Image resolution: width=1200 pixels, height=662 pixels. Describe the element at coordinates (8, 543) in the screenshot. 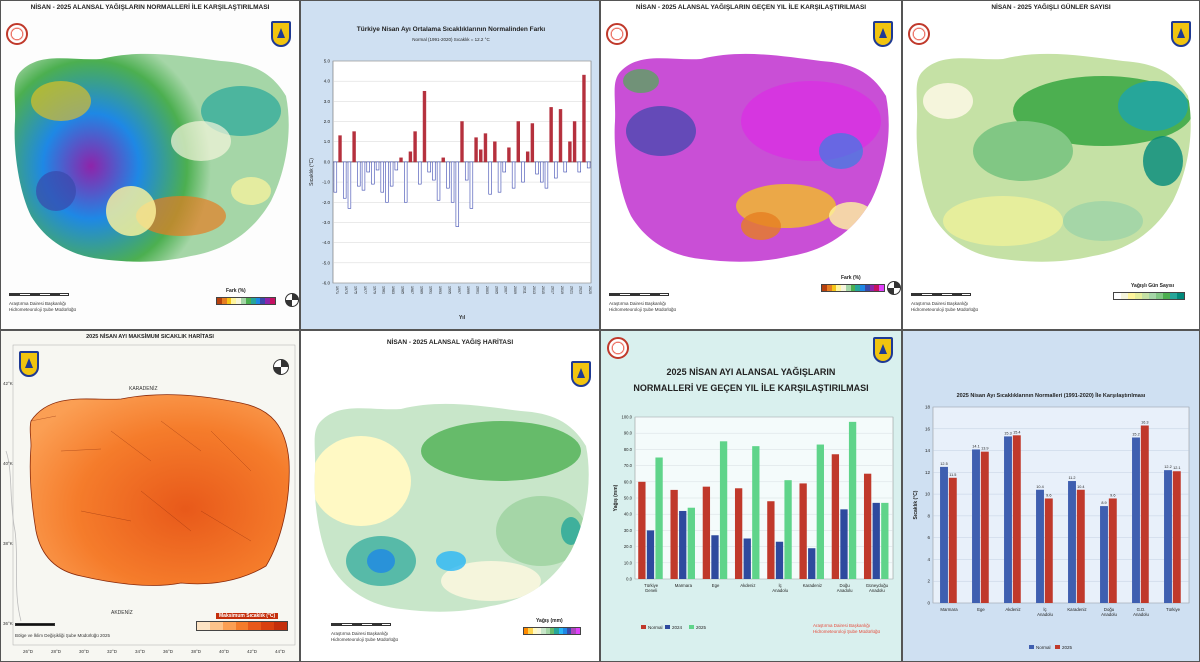

I see `latitude-label: 38°K` at that location.